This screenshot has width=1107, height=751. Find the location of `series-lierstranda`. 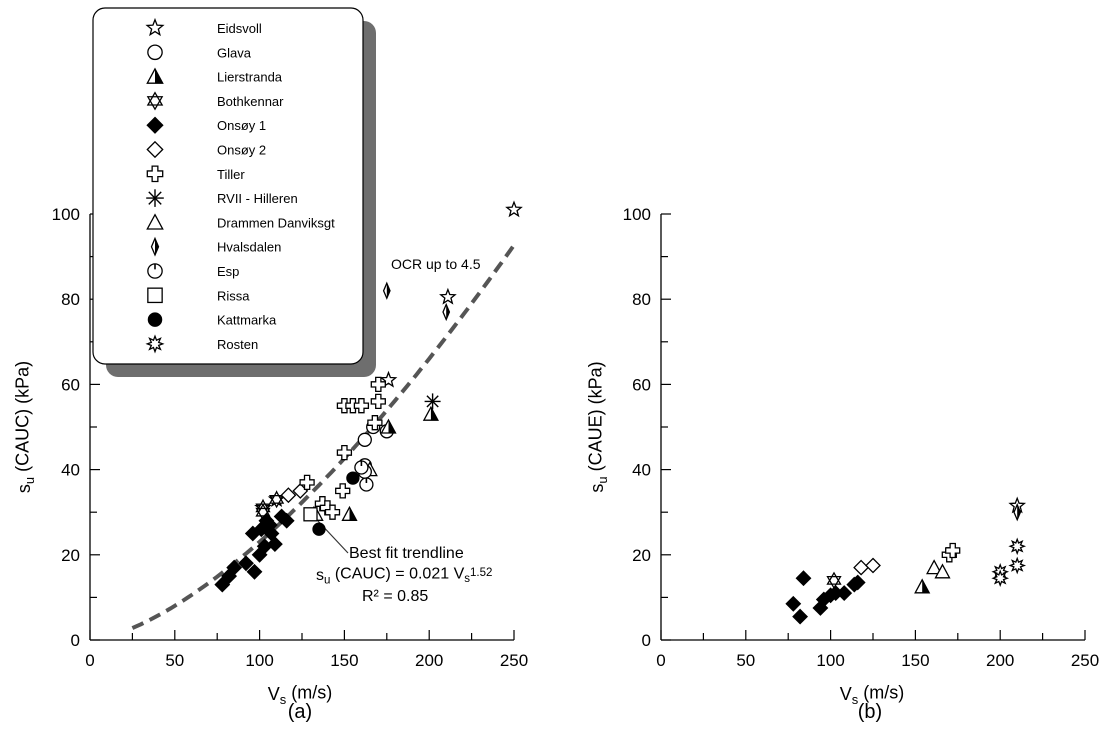

series-lierstranda is located at coordinates (922, 586).